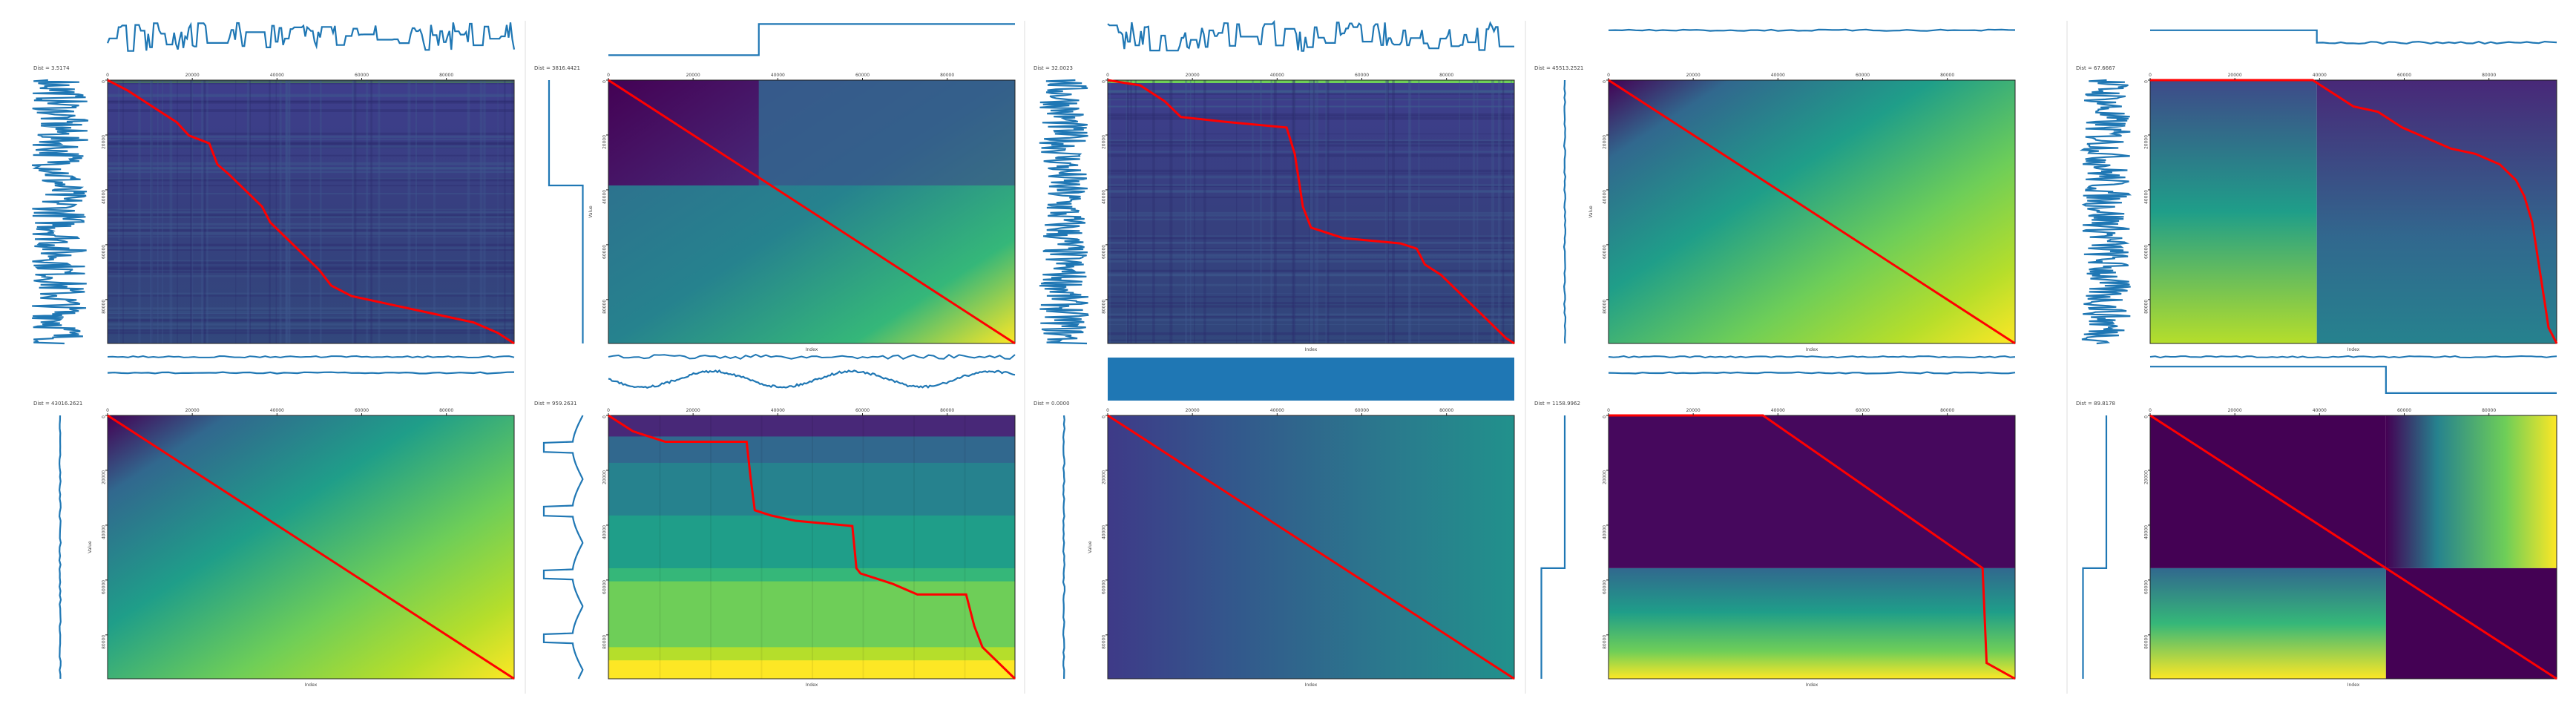 This screenshot has width=2576, height=704. I want to click on x-axis-label: Index, so click(1311, 349).